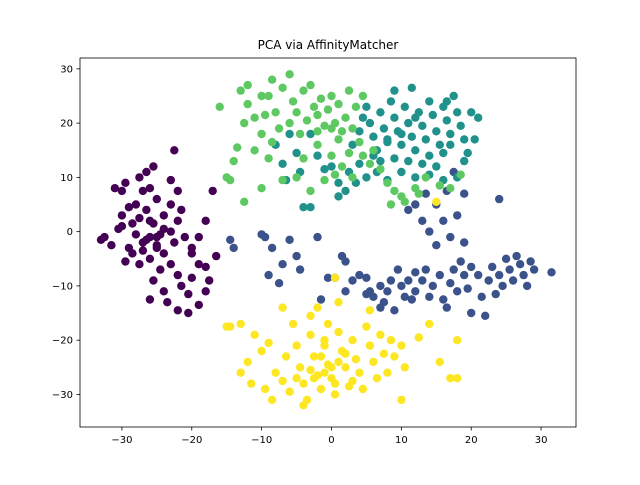  Describe the element at coordinates (328, 45) in the screenshot. I see `chart-title: PCA via AffinityMatcher` at that location.